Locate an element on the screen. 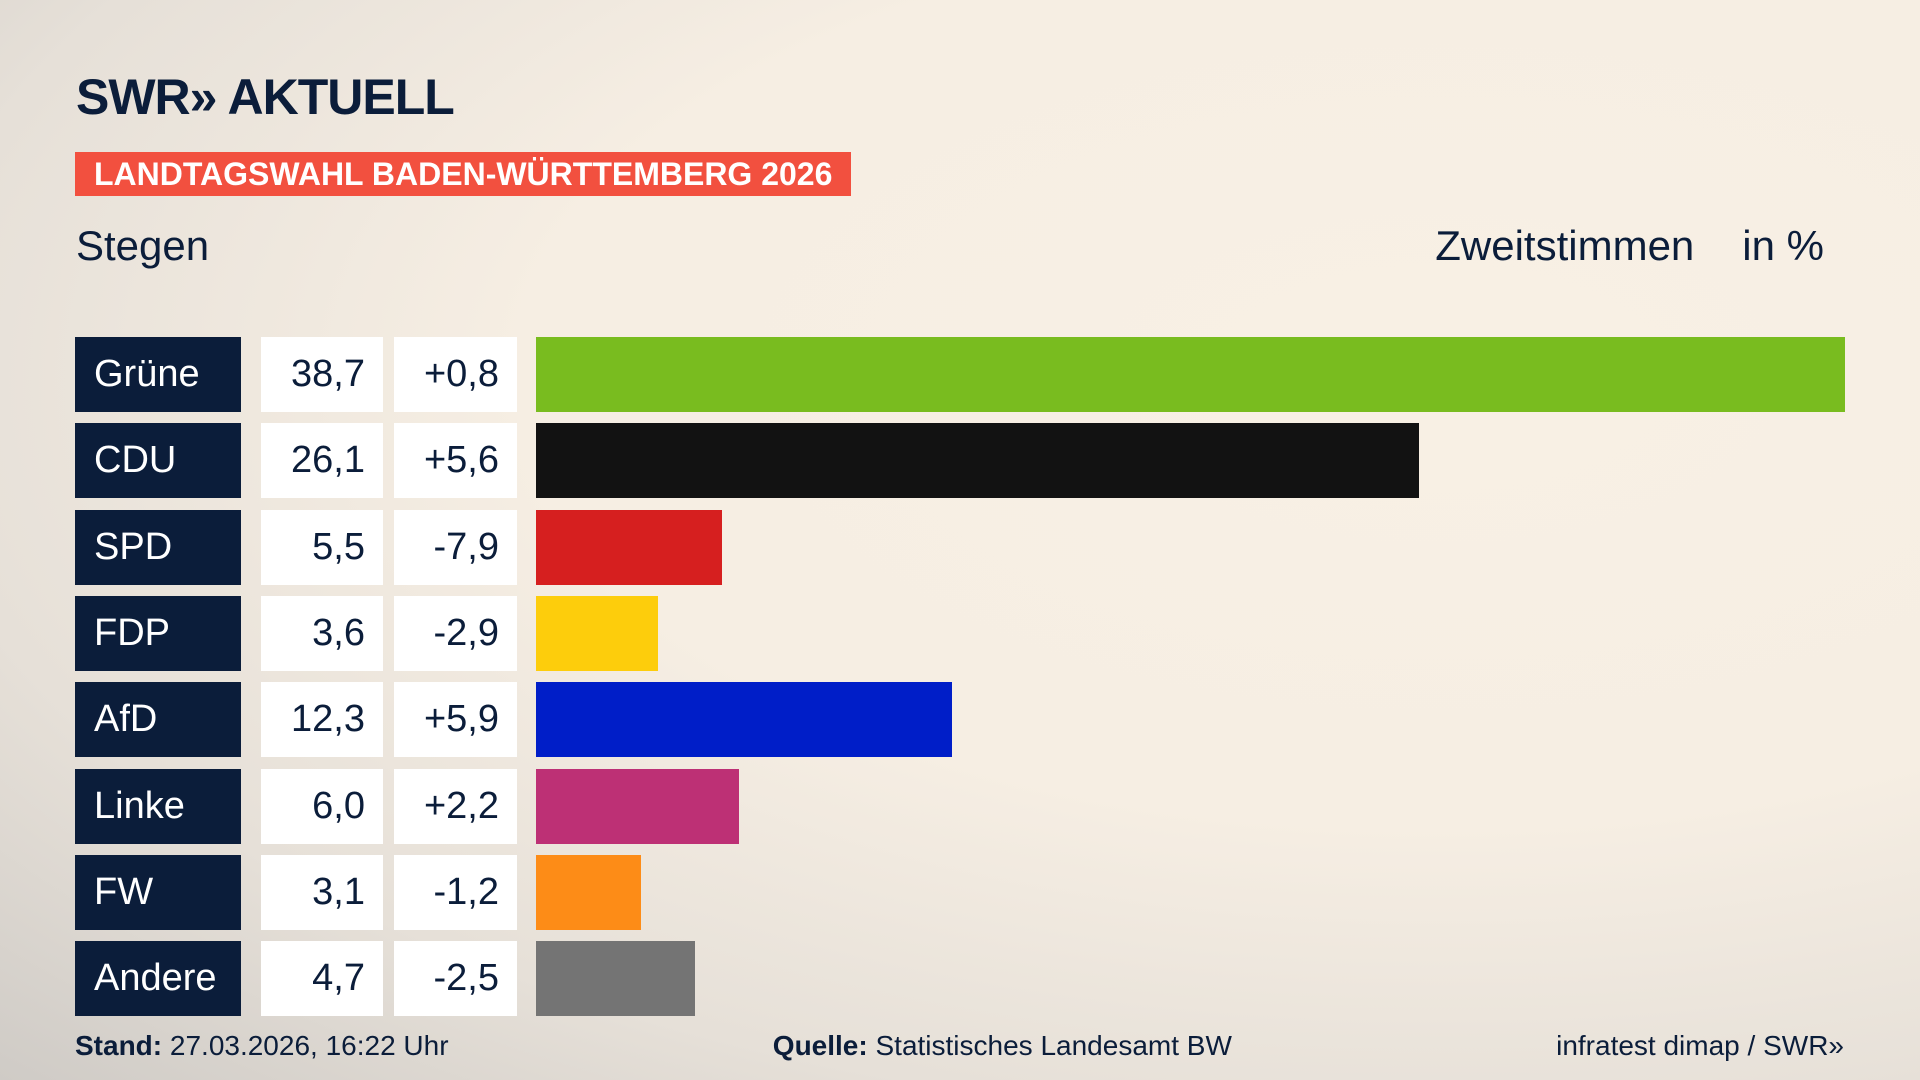  party-label: Grüne is located at coordinates (158, 374).